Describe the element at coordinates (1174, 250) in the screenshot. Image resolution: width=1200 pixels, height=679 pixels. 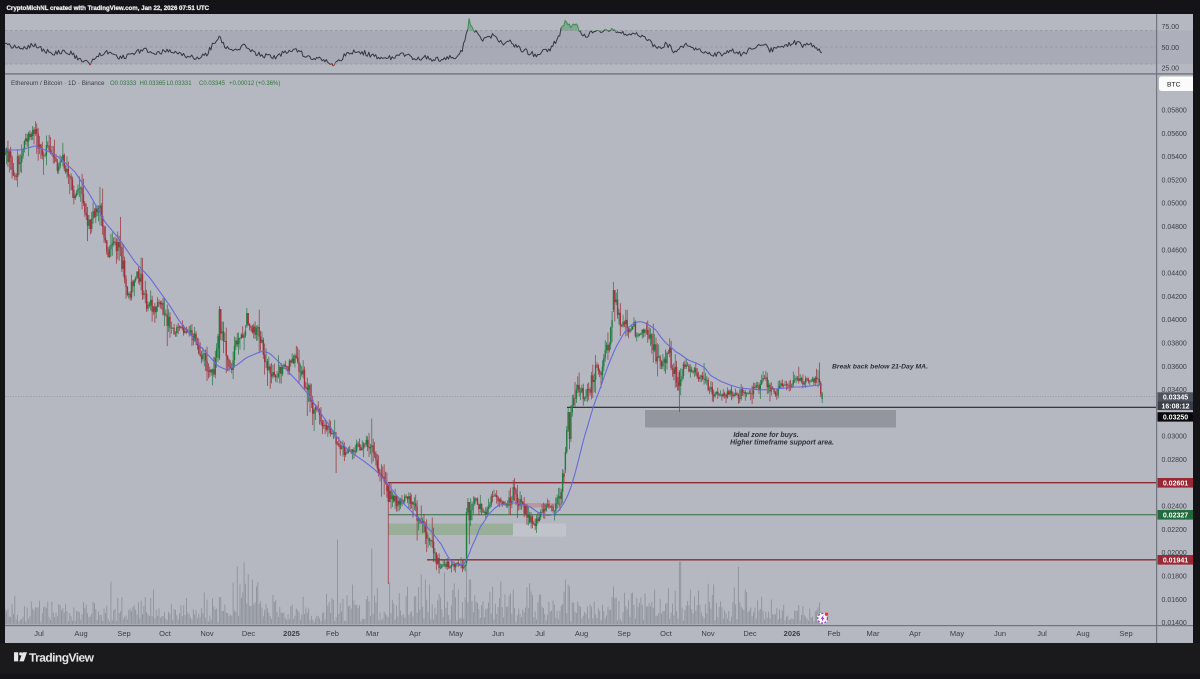
I see `svg-text: 0.04600` at that location.